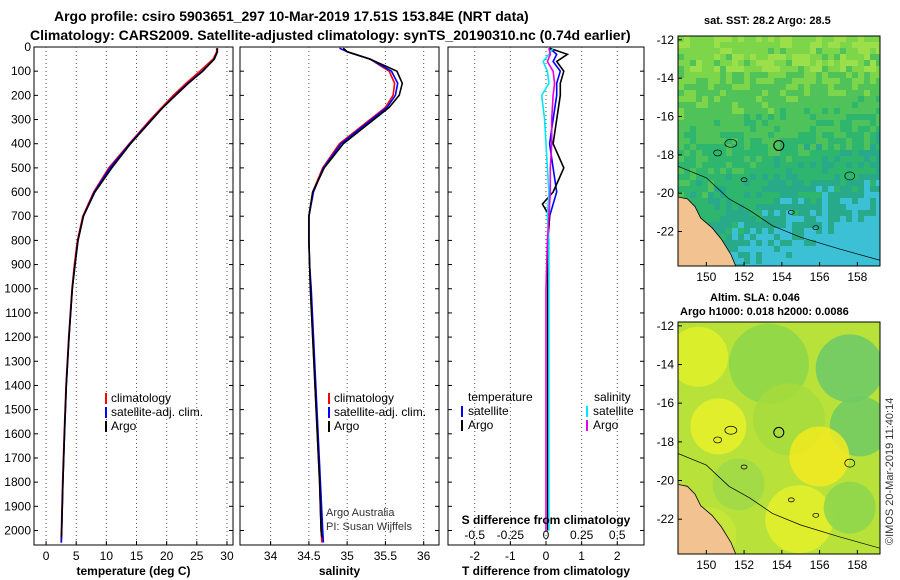 This screenshot has height=580, width=900. I want to click on depth-tick-label: 900, so click(21, 265).